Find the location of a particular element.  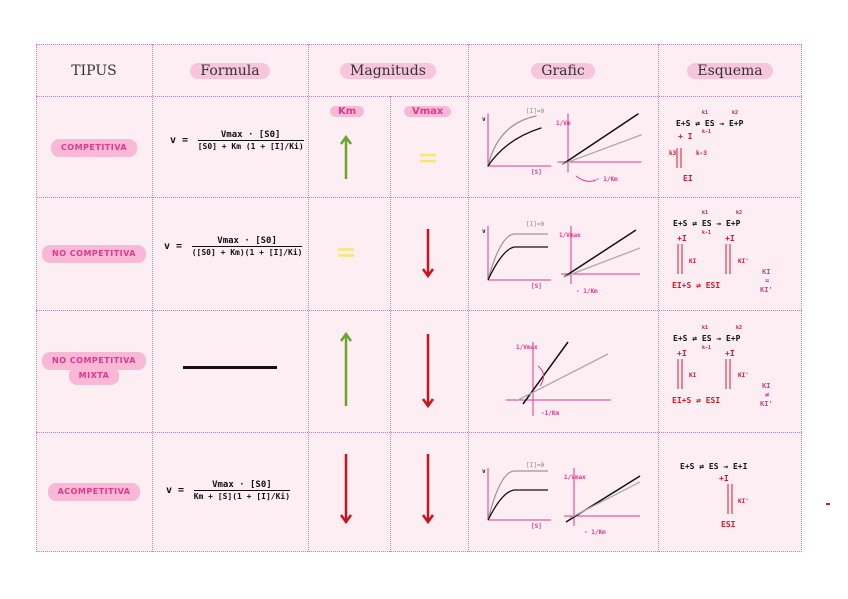

scheme-ki: k3 is located at coordinates (673, 153).